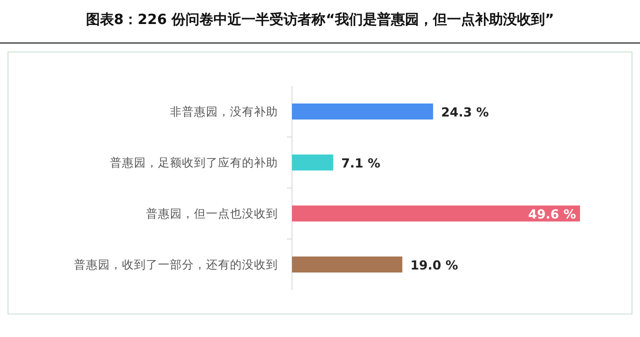 This screenshot has width=640, height=337. Describe the element at coordinates (465, 112) in the screenshot. I see `data-label: 24.3 %` at that location.